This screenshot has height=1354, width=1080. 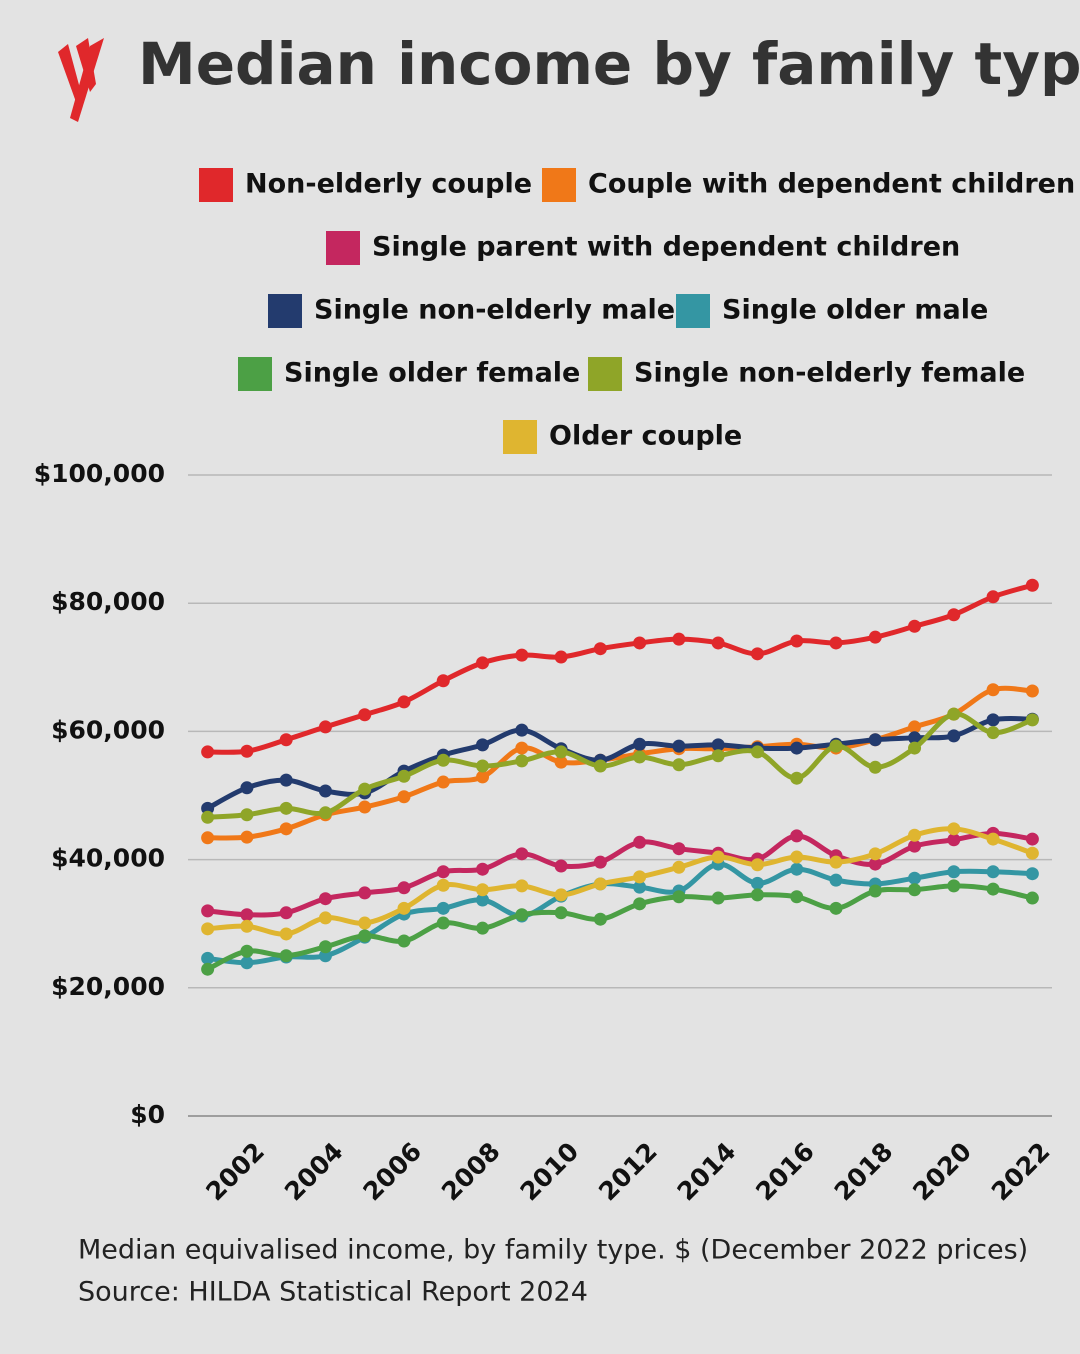 What do you see at coordinates (666, 247) in the screenshot?
I see `legend-label: Single parent with dependent children` at bounding box center [666, 247].